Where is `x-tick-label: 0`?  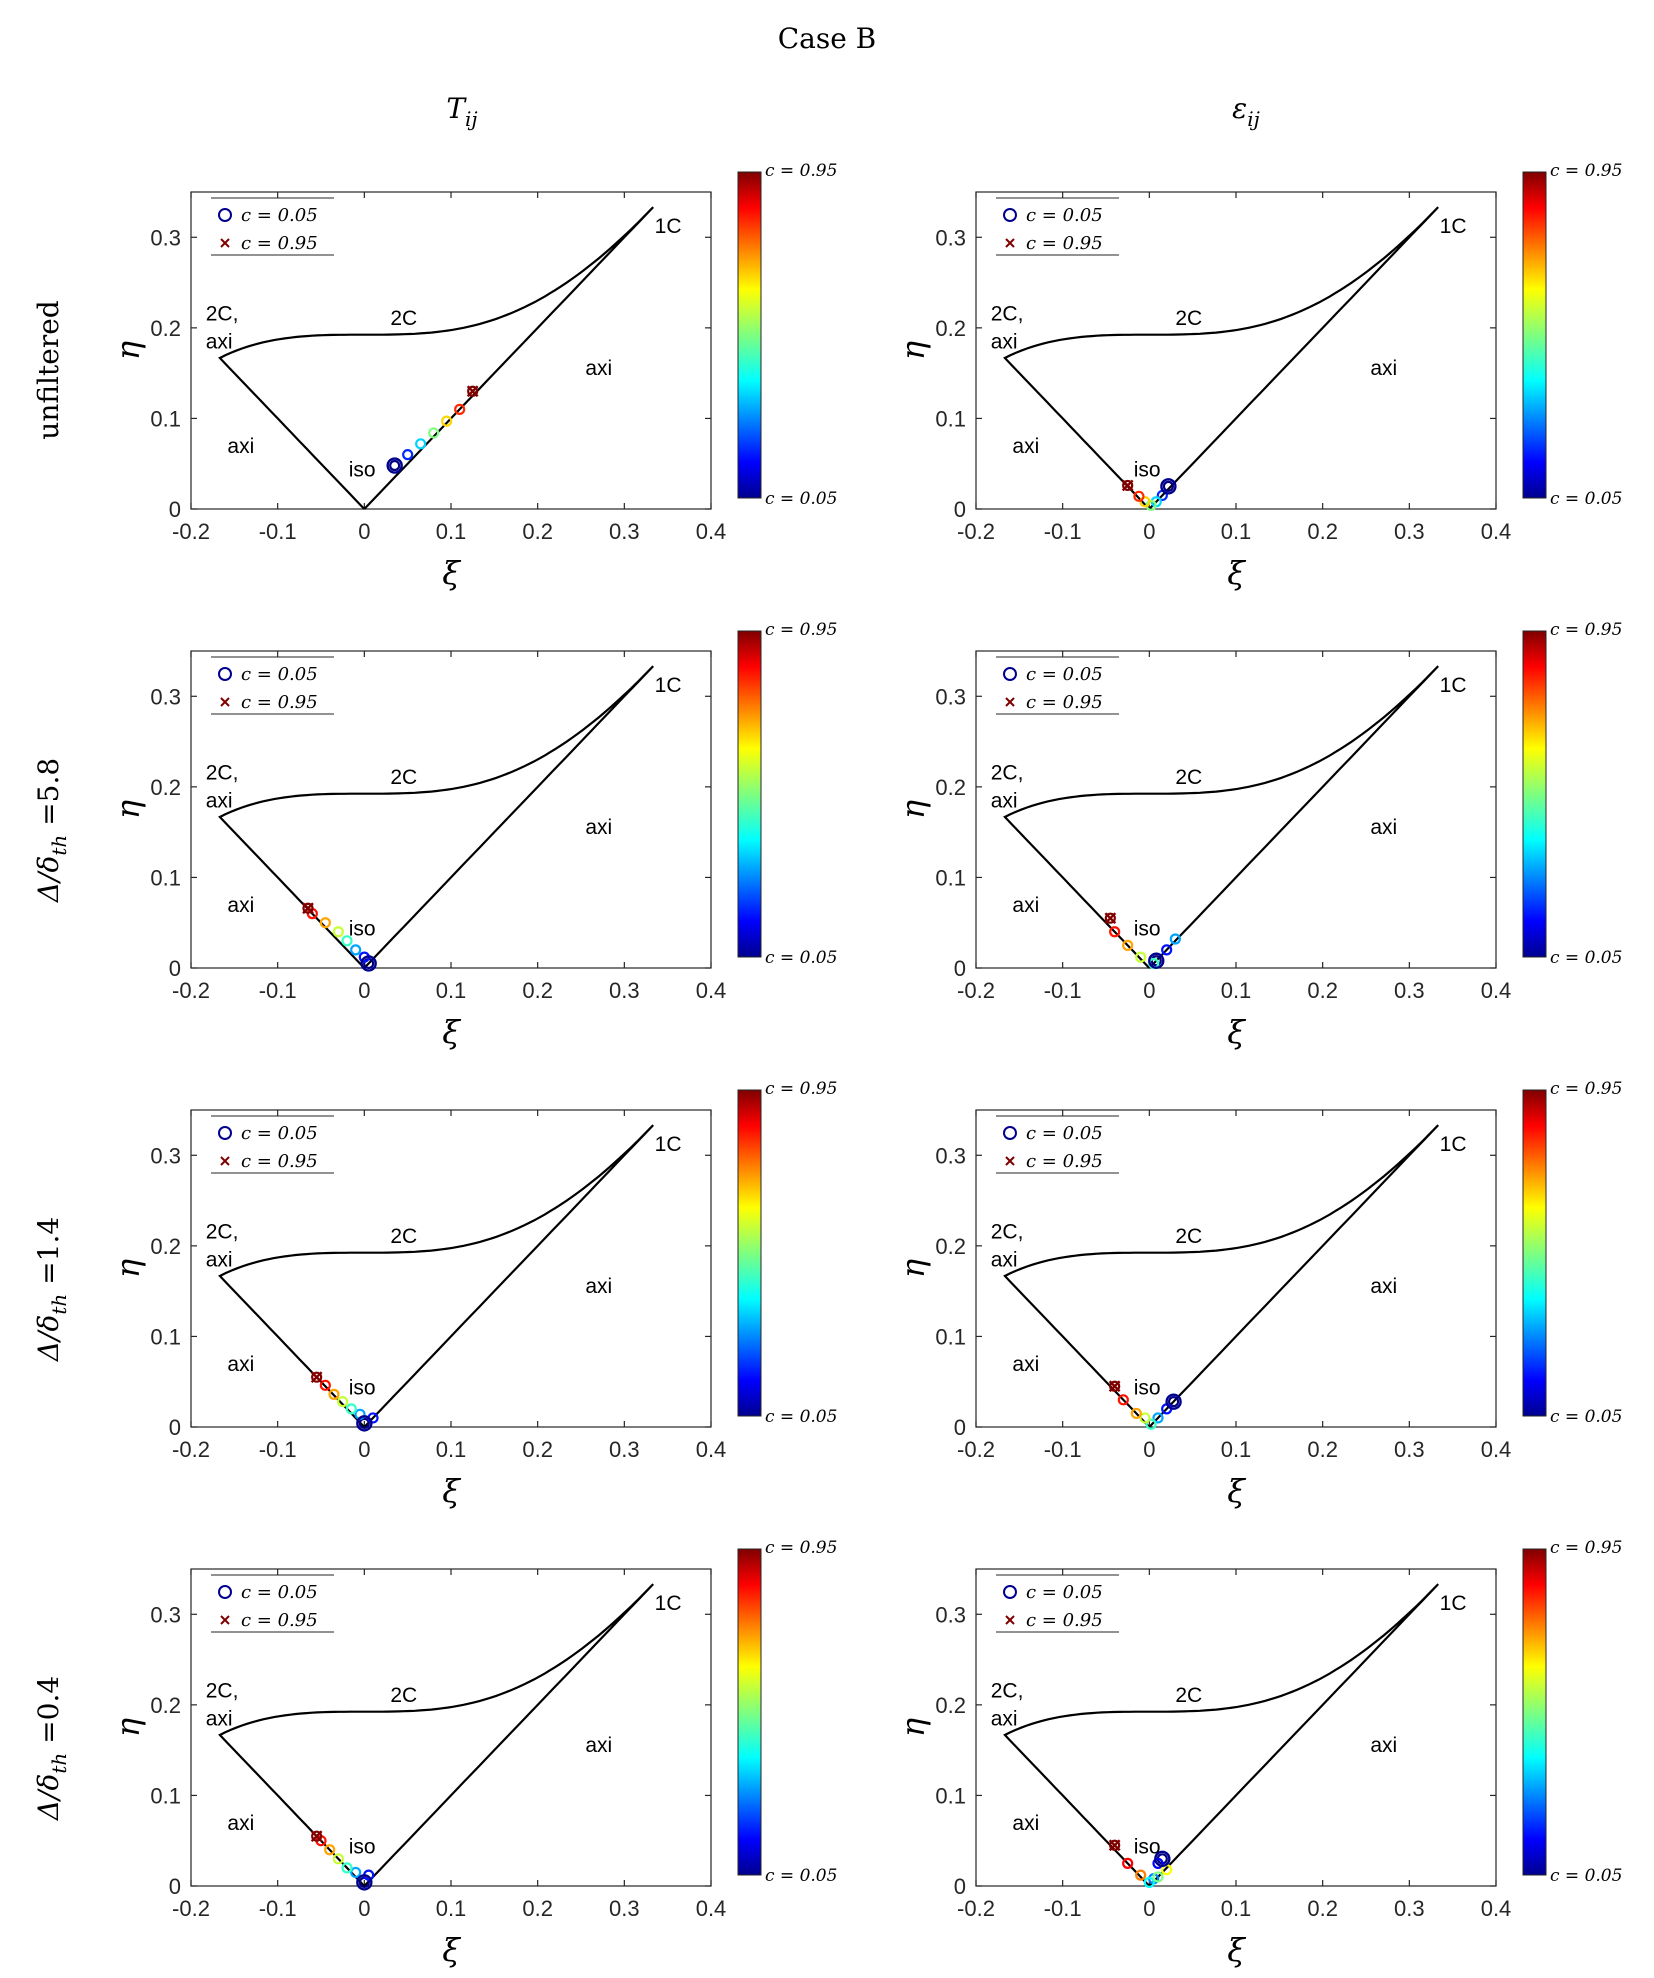
x-tick-label: 0 is located at coordinates (364, 1908).